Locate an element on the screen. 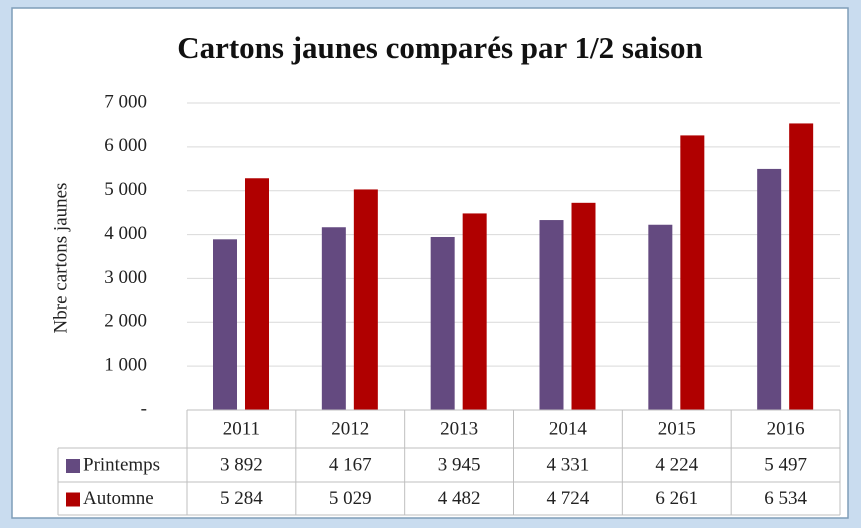  table-value: 4 224 is located at coordinates (676, 464).